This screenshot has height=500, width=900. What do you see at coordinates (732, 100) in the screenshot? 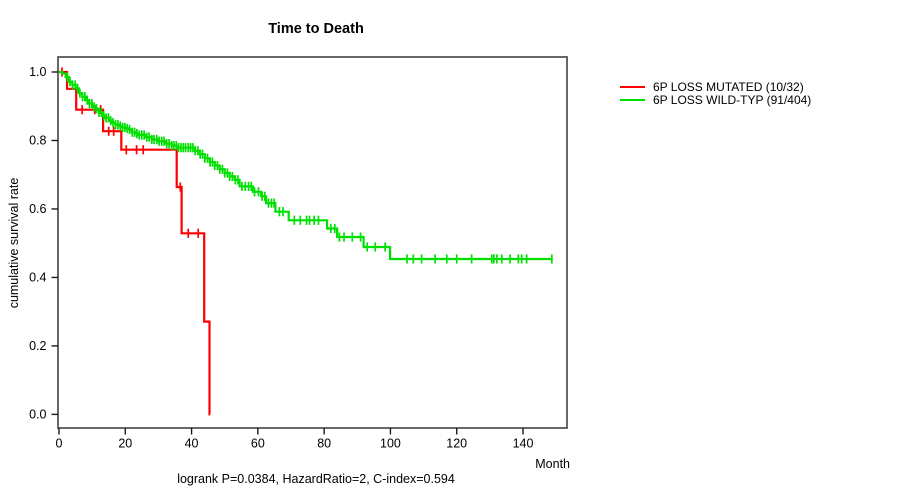
I see `legend-label-wildtype: 6P LOSS WILD-TYP (91/404)` at bounding box center [732, 100].